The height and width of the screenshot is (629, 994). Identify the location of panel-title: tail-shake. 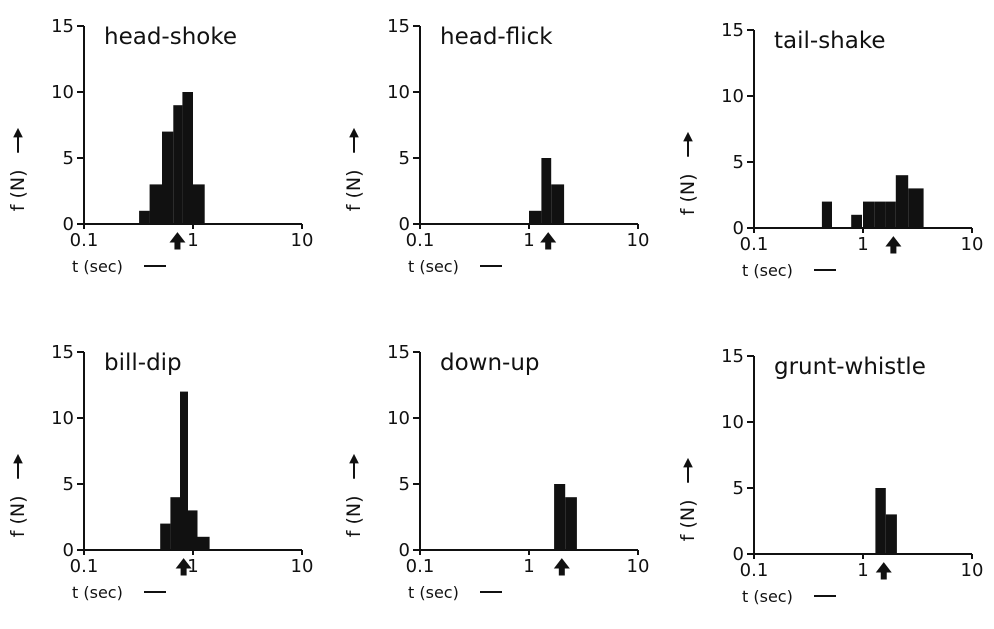
(830, 41).